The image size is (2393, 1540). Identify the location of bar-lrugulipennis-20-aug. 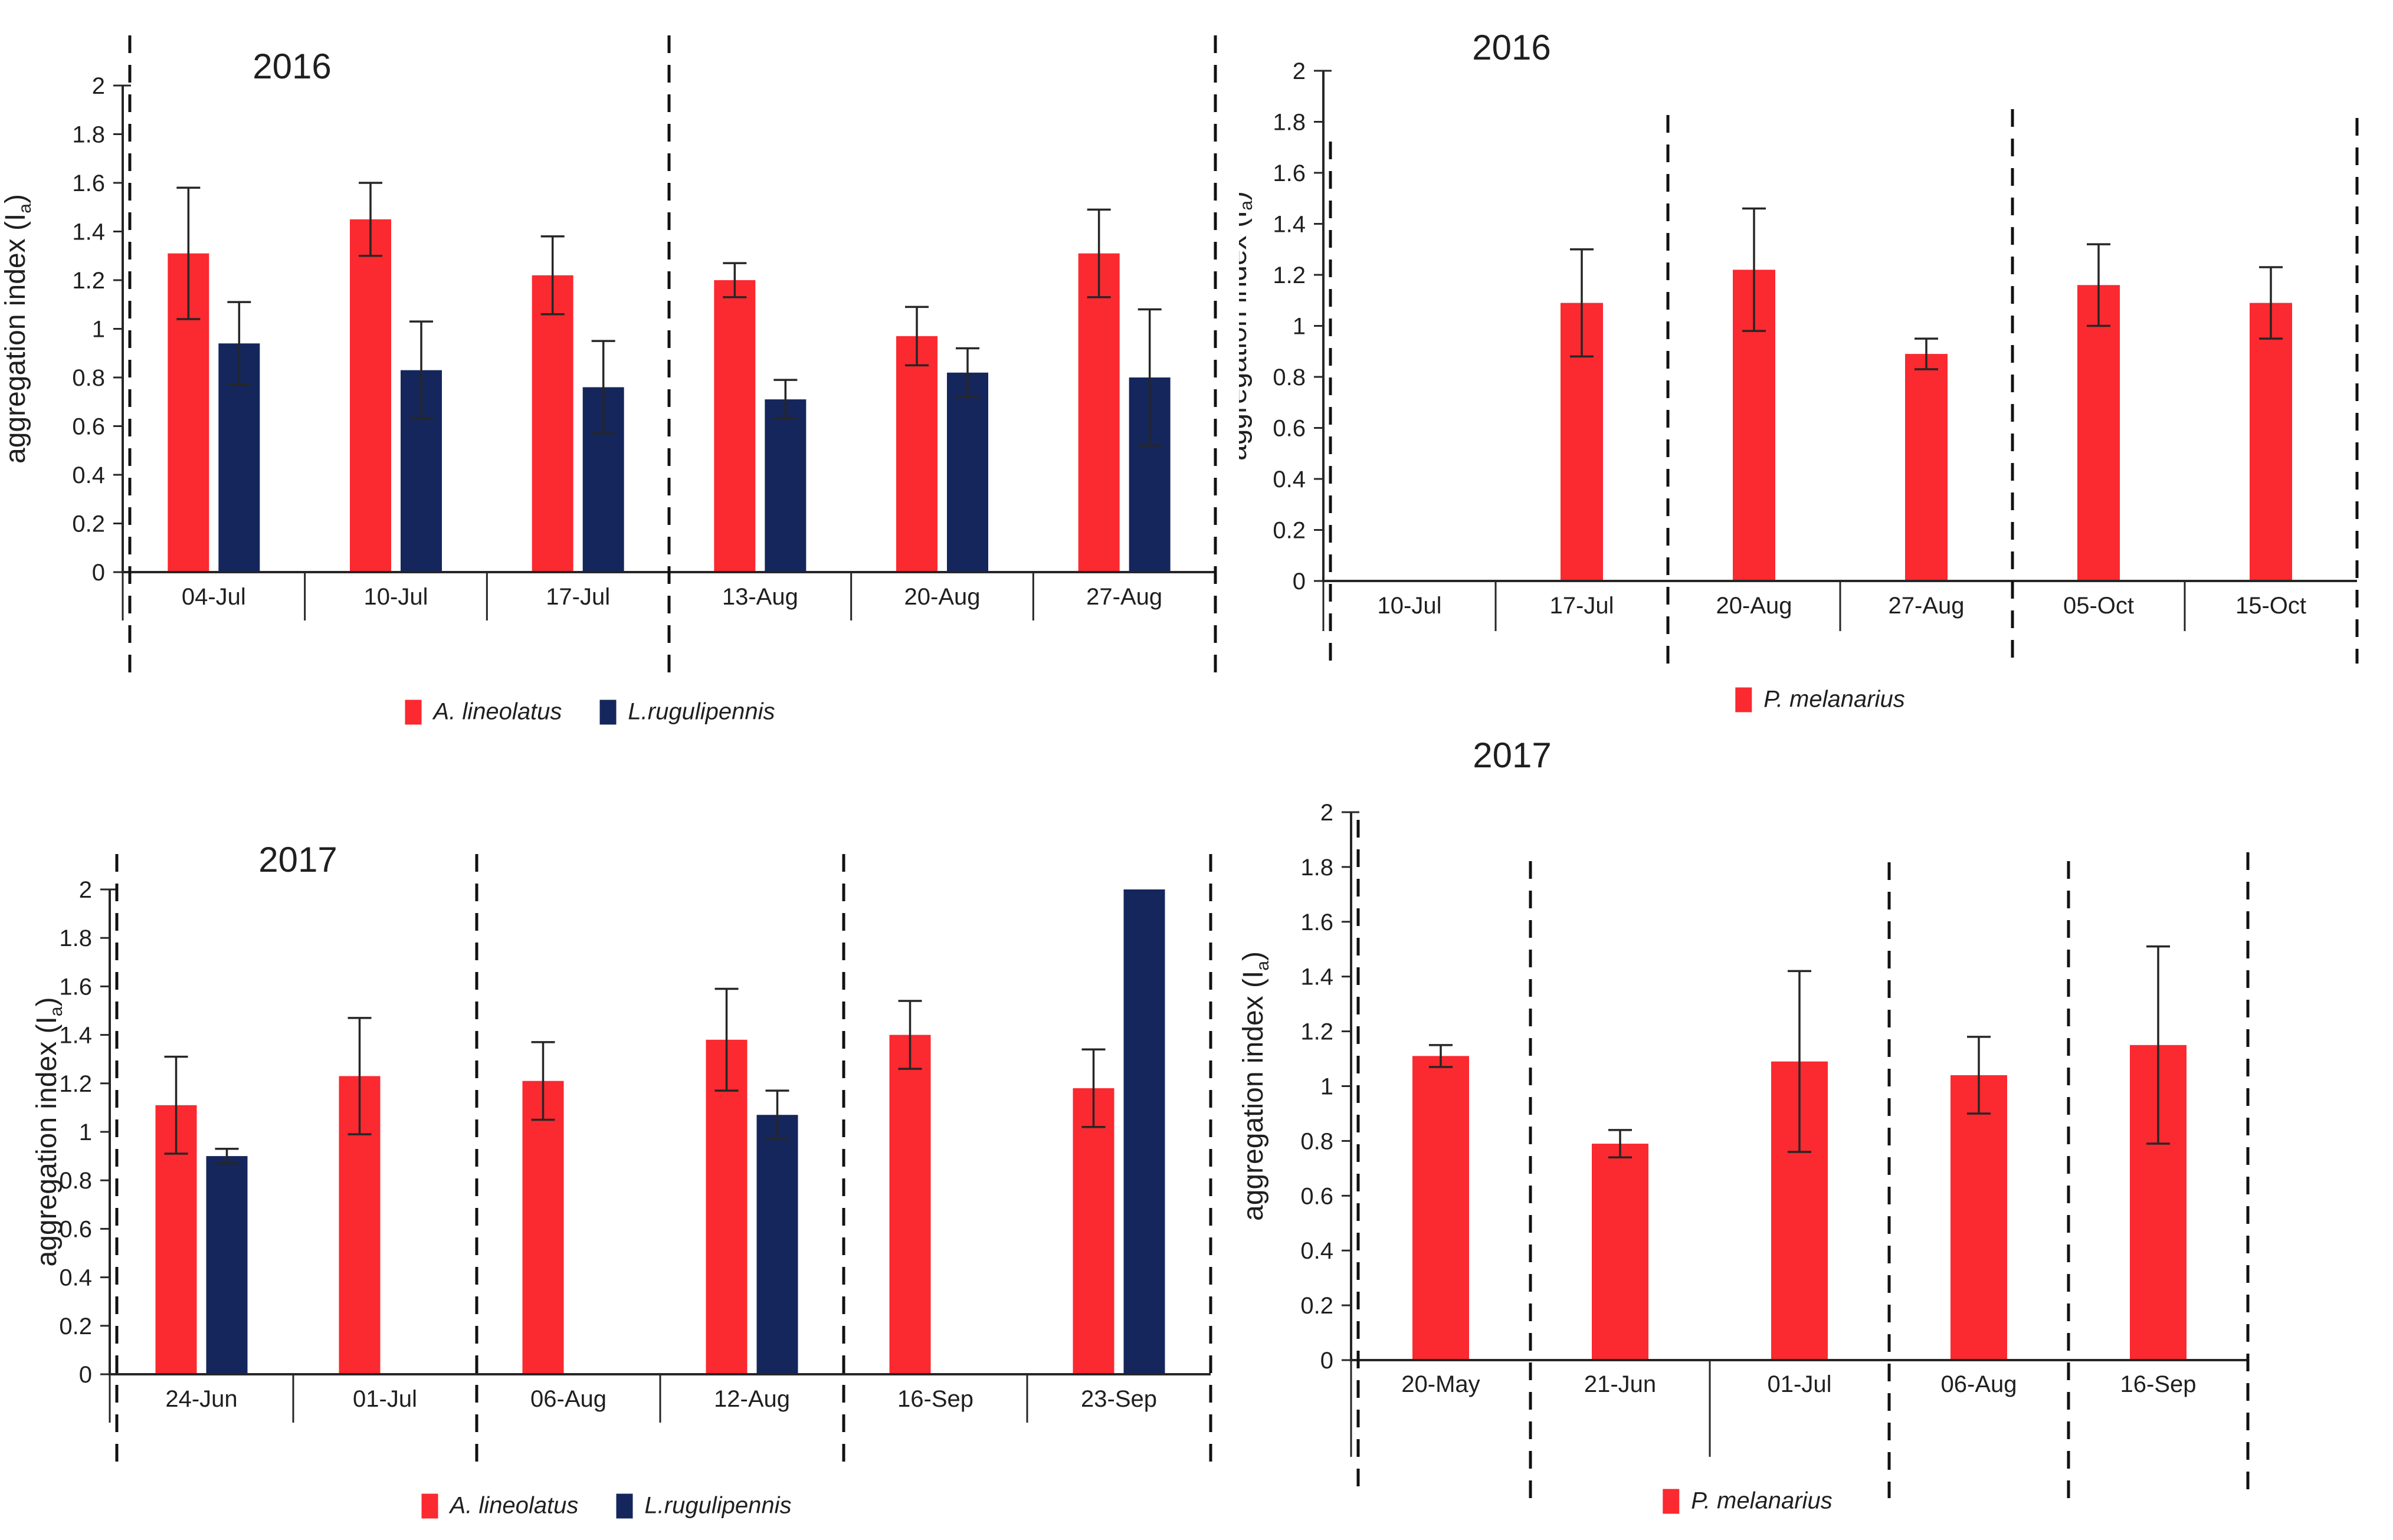
(967, 472).